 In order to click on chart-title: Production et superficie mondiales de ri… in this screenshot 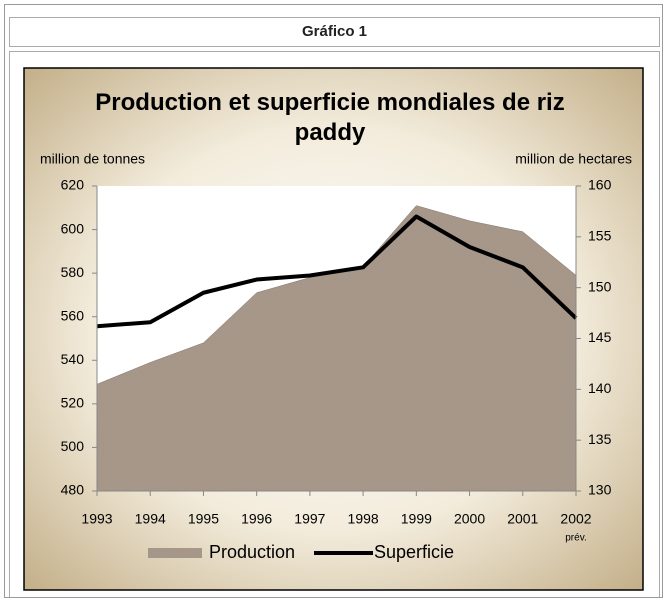, I will do `click(330, 117)`.